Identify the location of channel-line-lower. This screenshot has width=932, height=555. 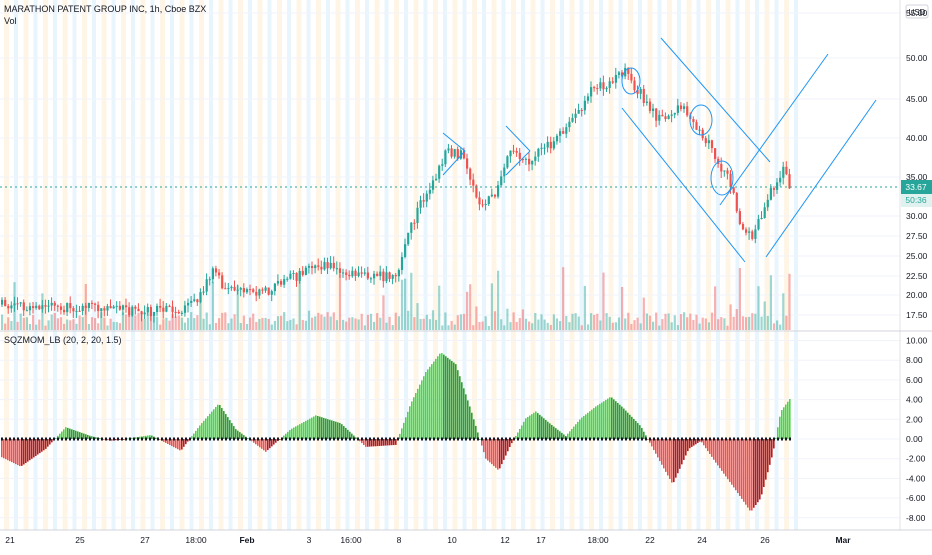
(683, 185).